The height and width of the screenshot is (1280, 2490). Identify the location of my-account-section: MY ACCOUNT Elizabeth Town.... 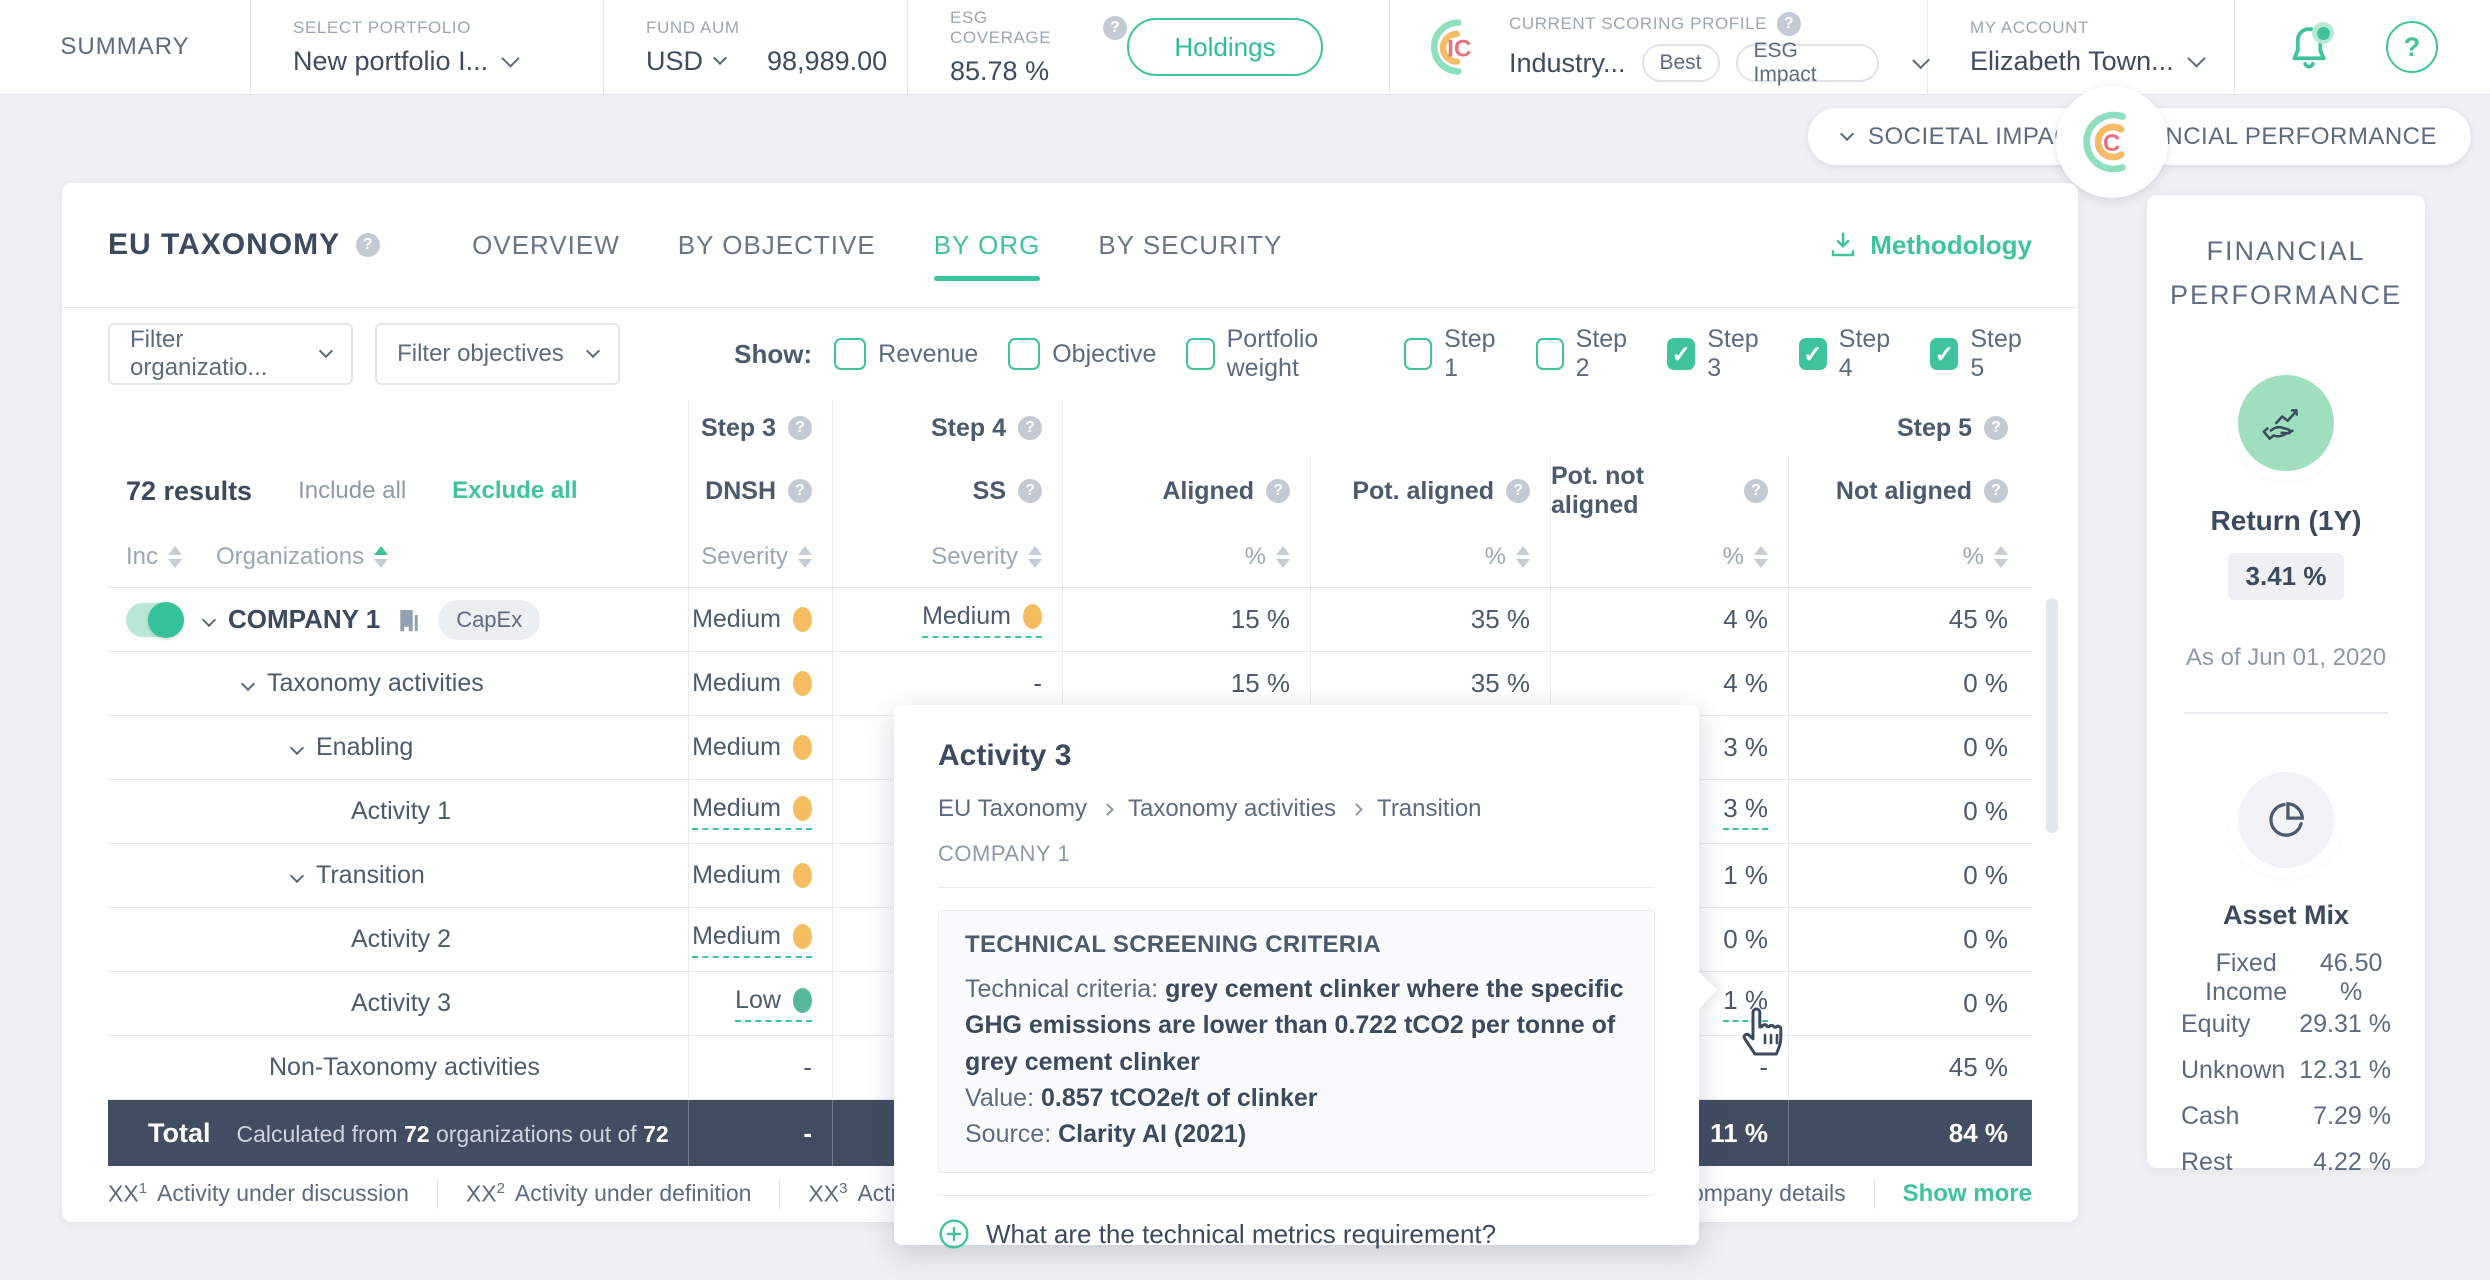
(2081, 47).